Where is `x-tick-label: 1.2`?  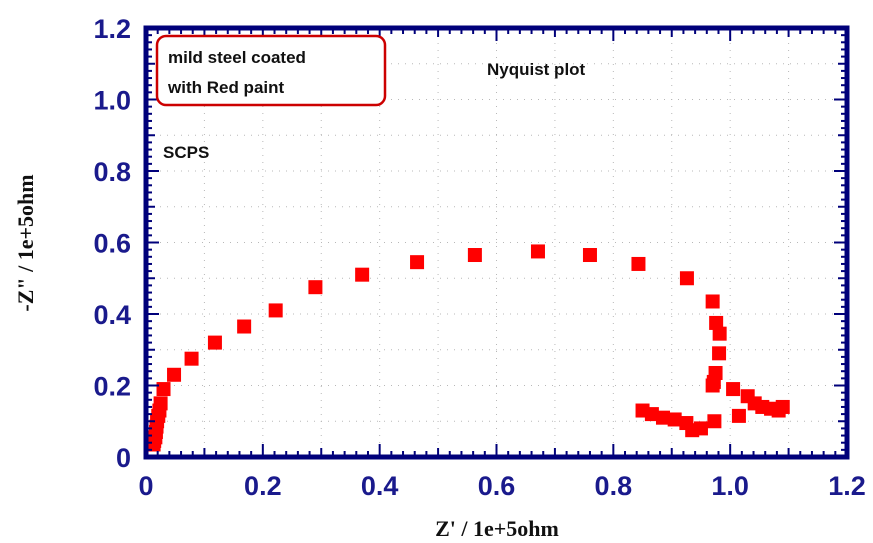
x-tick-label: 1.2 is located at coordinates (847, 486).